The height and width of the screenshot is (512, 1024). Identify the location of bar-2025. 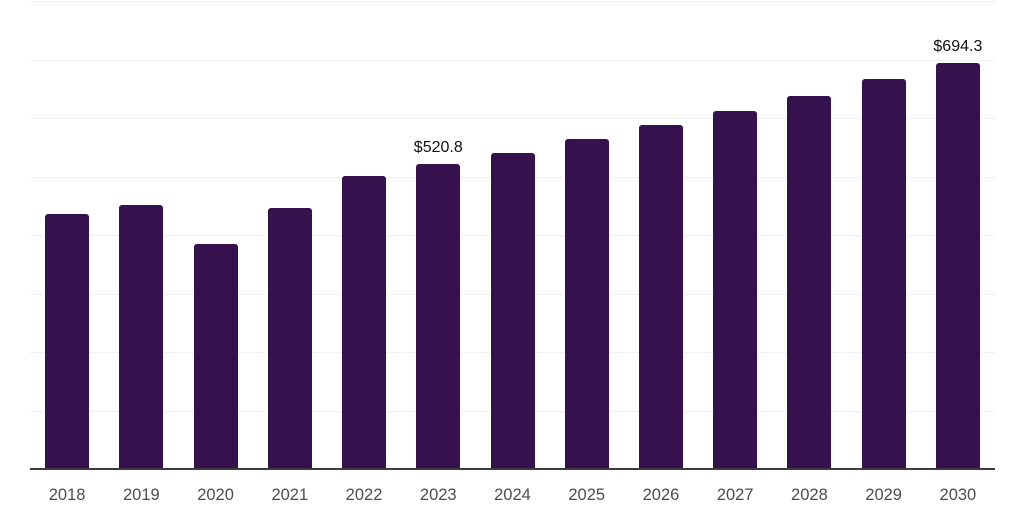
(586, 304).